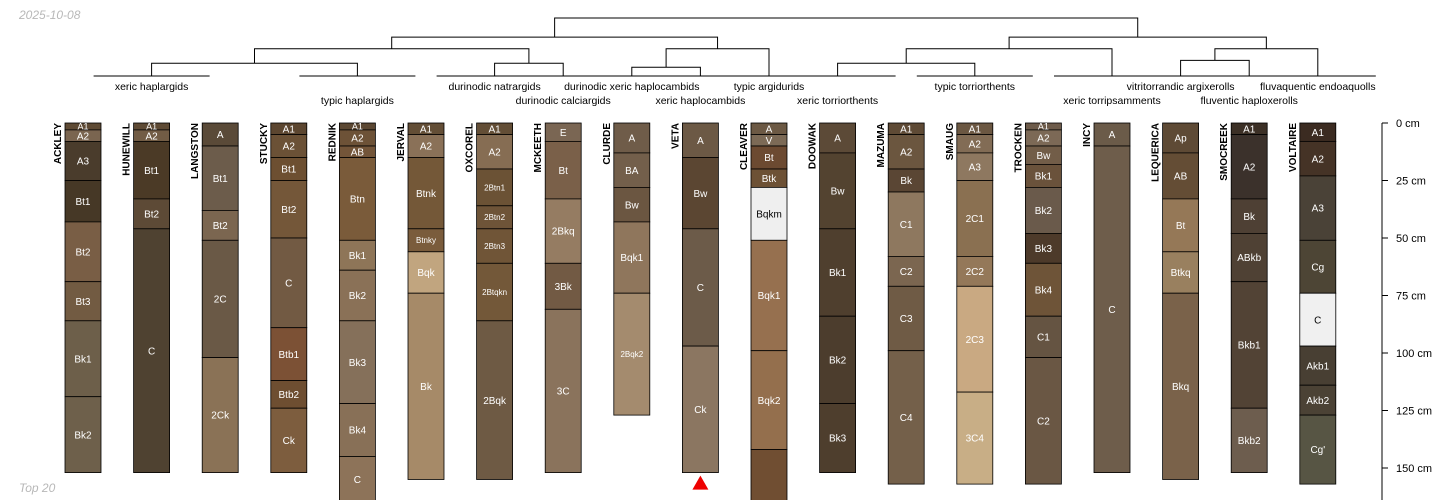 This screenshot has height=500, width=1450. Describe the element at coordinates (1044, 249) in the screenshot. I see `horizon-label: Bk3` at that location.